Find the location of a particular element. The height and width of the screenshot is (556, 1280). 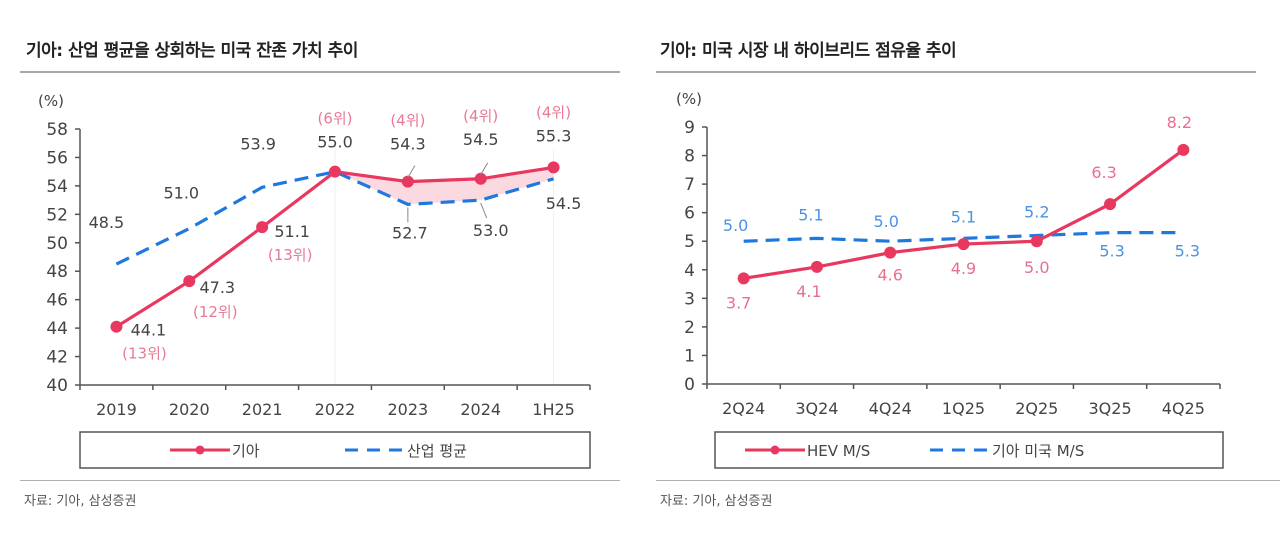

x-tick-label: 2022 is located at coordinates (335, 409).